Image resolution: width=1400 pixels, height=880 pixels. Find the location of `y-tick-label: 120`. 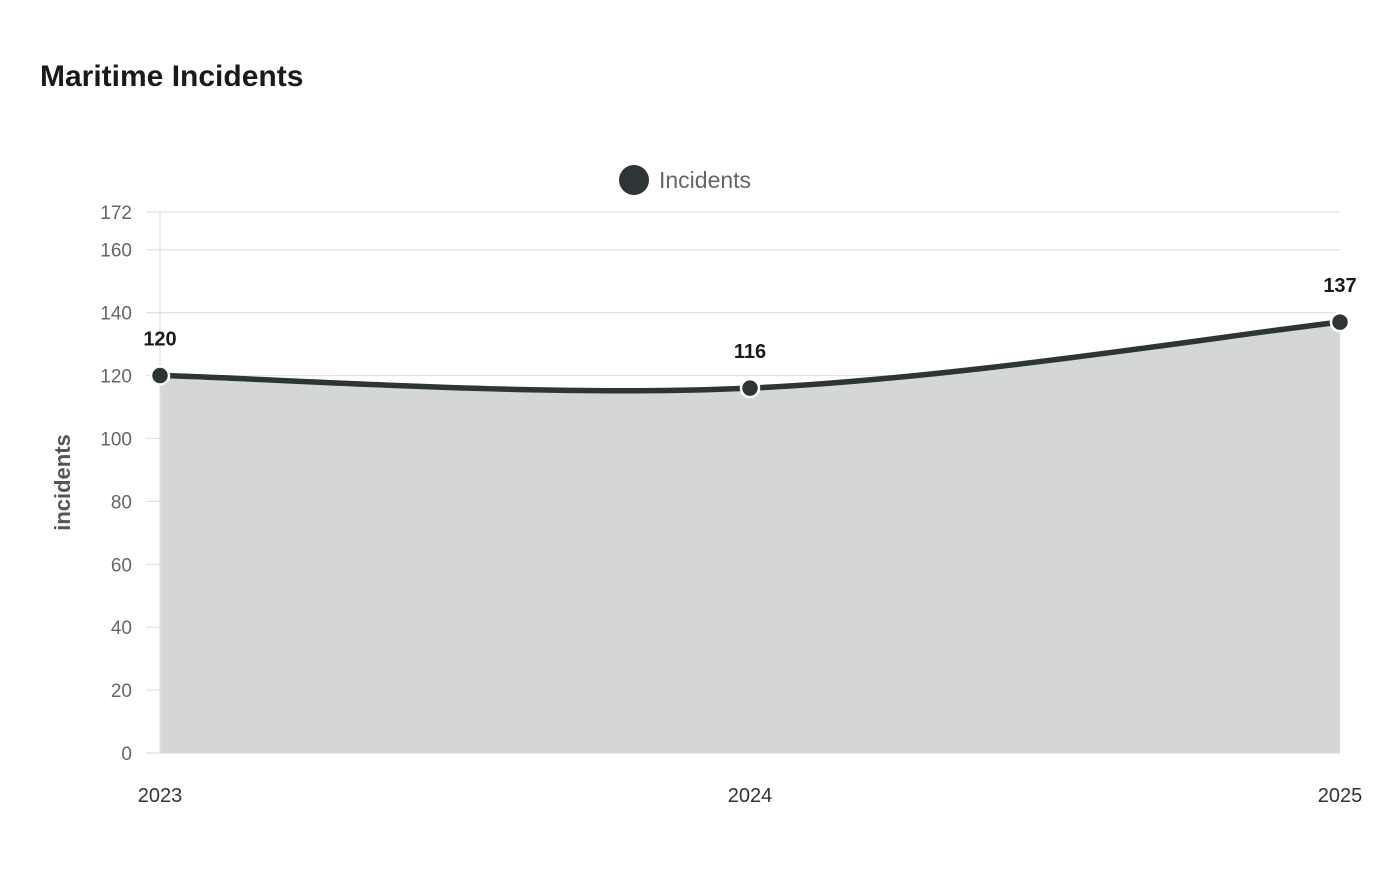

y-tick-label: 120 is located at coordinates (116, 377).